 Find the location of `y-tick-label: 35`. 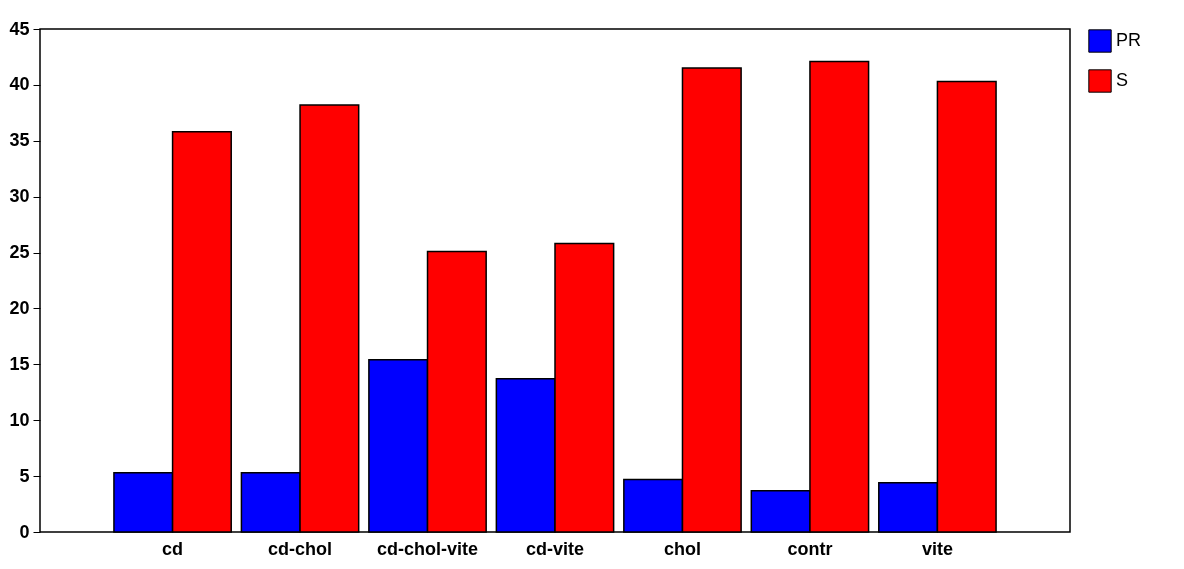

y-tick-label: 35 is located at coordinates (19, 140).